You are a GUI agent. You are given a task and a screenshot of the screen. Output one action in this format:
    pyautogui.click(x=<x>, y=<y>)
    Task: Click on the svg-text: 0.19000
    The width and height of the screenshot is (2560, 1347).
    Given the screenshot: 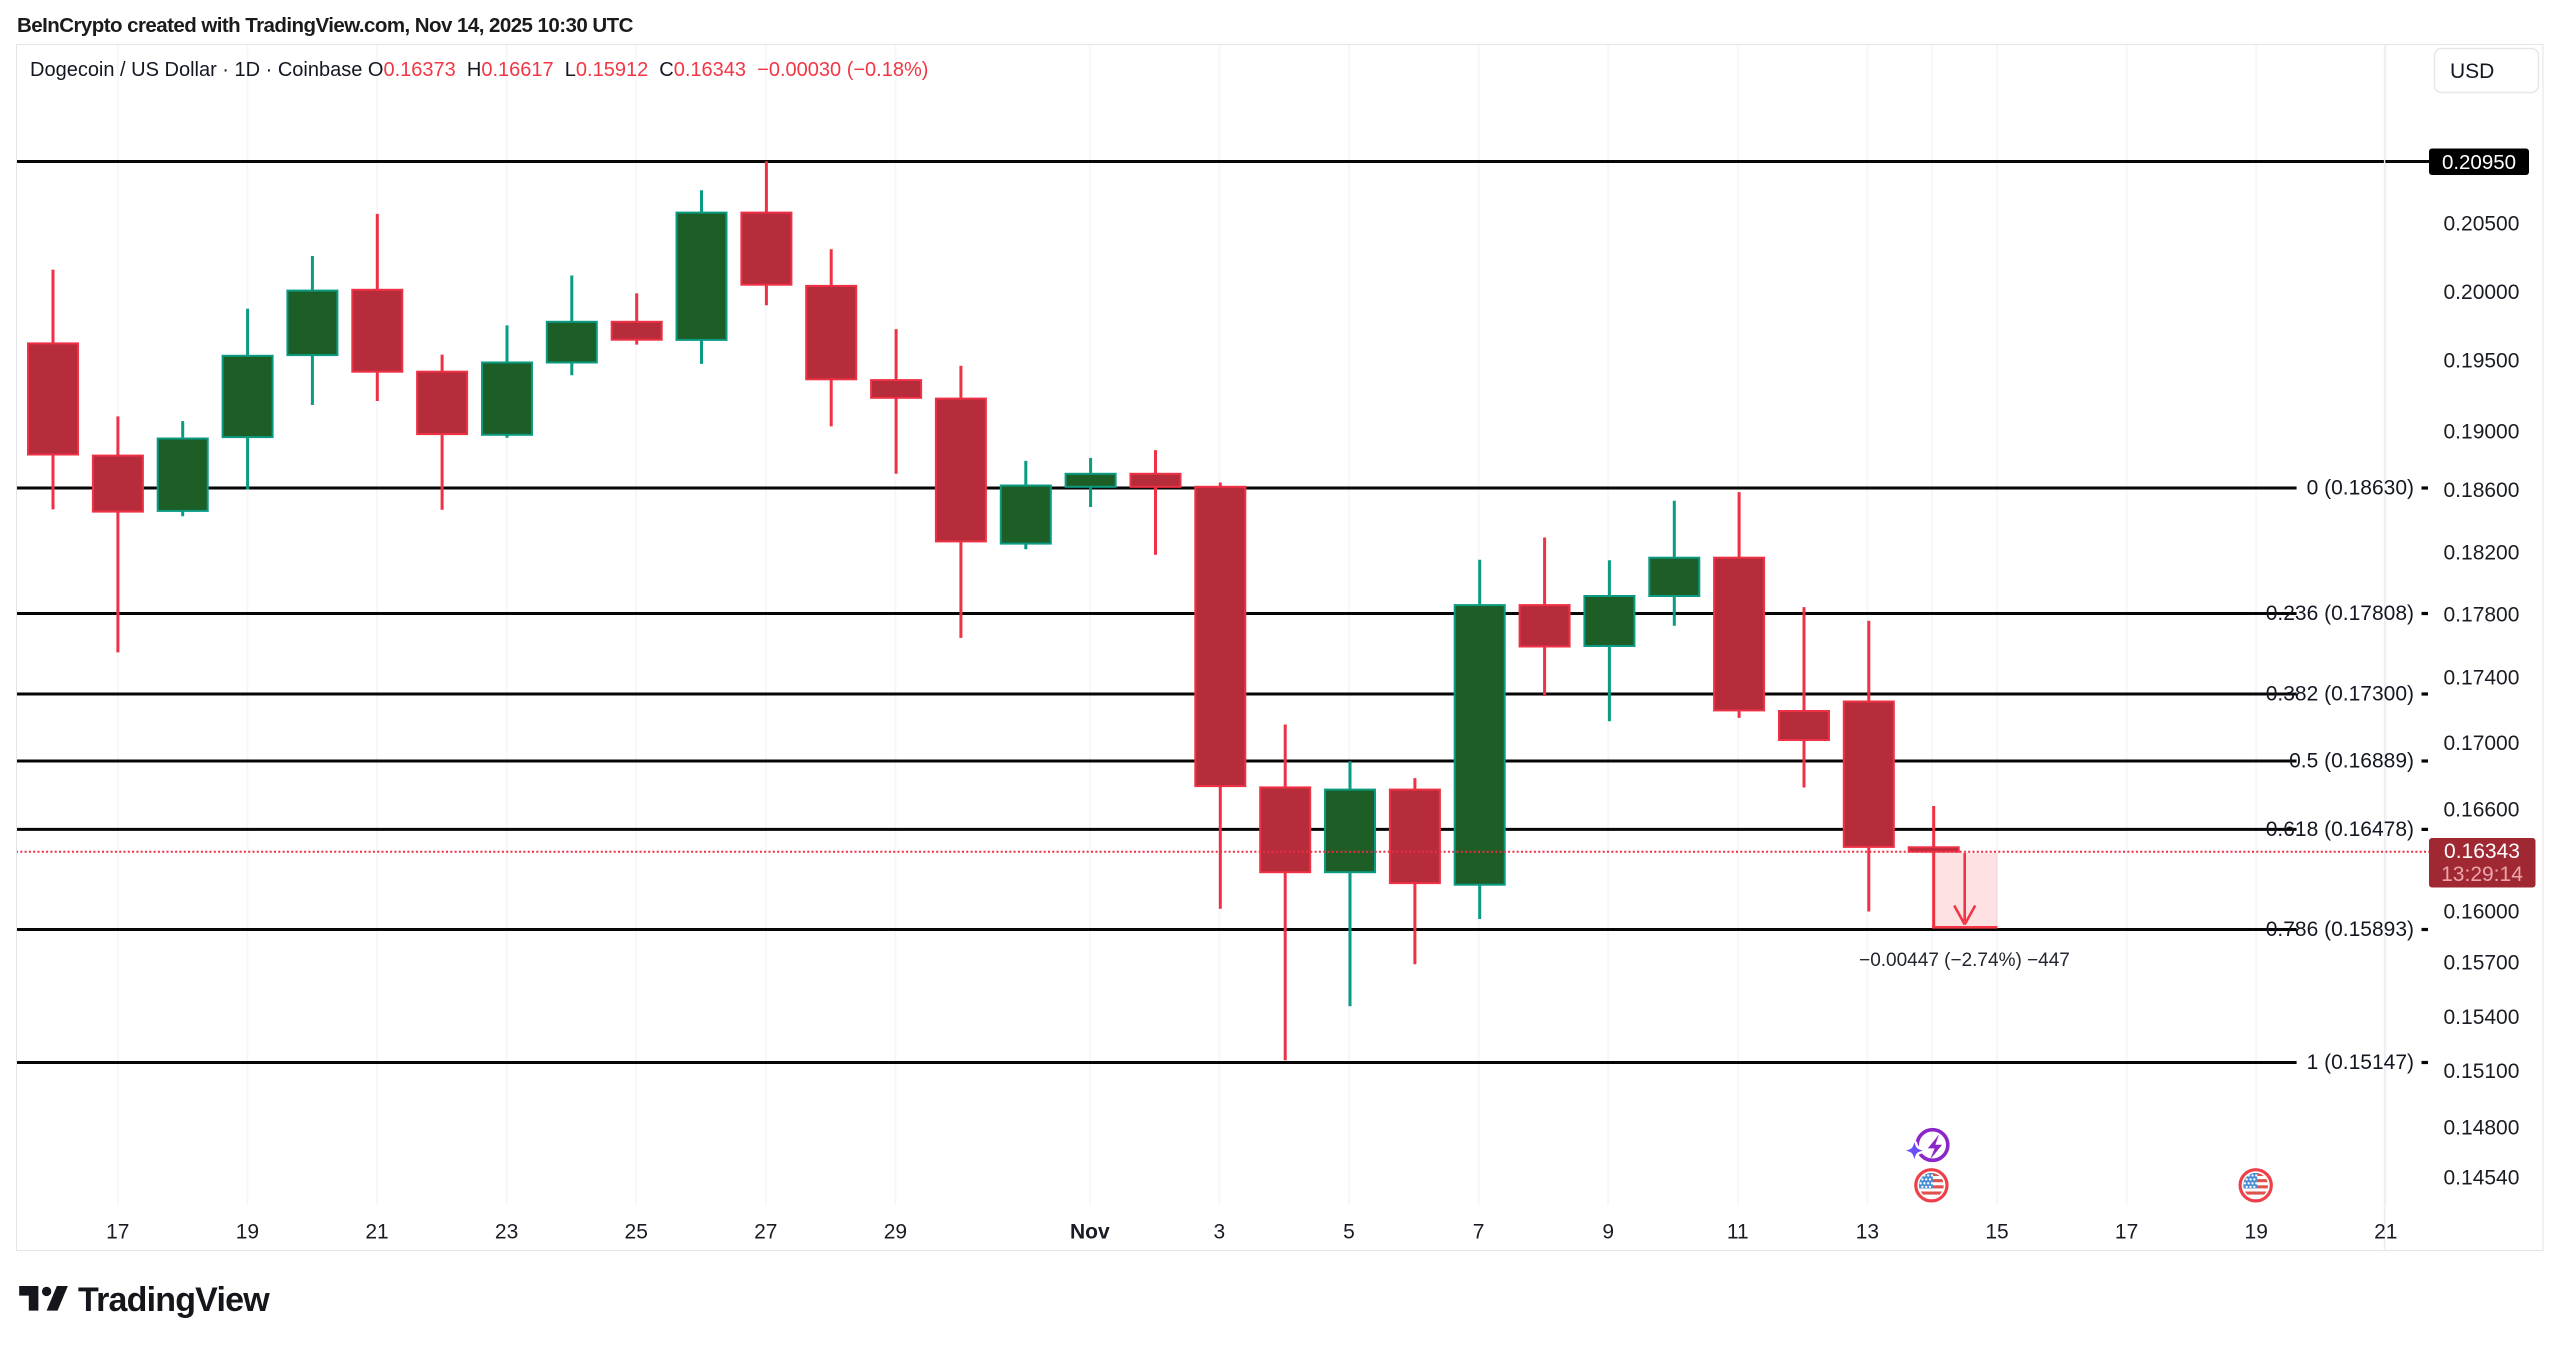 What is the action you would take?
    pyautogui.click(x=2482, y=432)
    